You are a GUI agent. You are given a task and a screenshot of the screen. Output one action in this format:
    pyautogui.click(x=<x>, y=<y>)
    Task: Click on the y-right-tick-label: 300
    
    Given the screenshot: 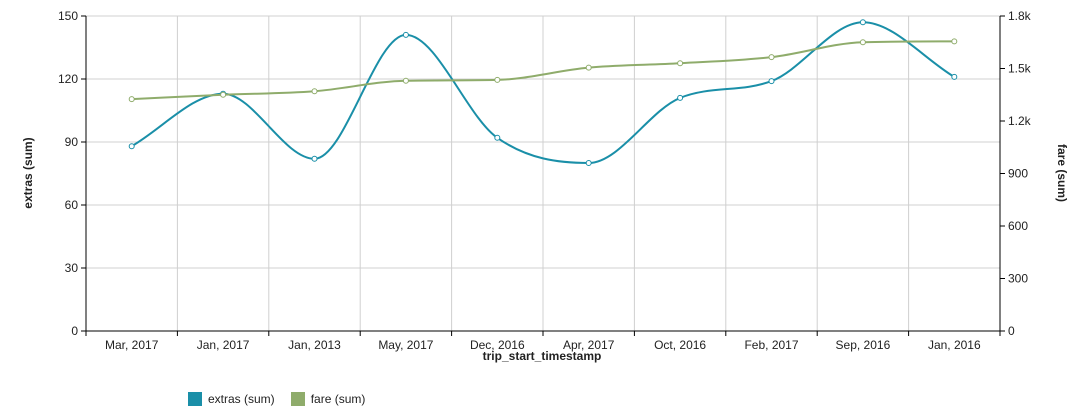 What is the action you would take?
    pyautogui.click(x=1018, y=279)
    